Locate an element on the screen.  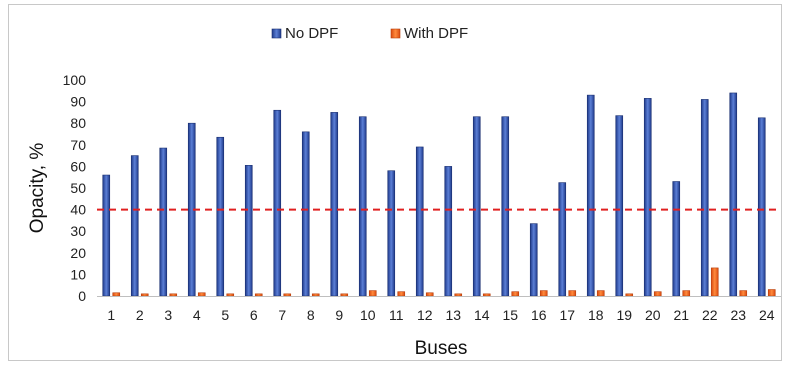
y-tick-label: 100 is located at coordinates (75, 80).